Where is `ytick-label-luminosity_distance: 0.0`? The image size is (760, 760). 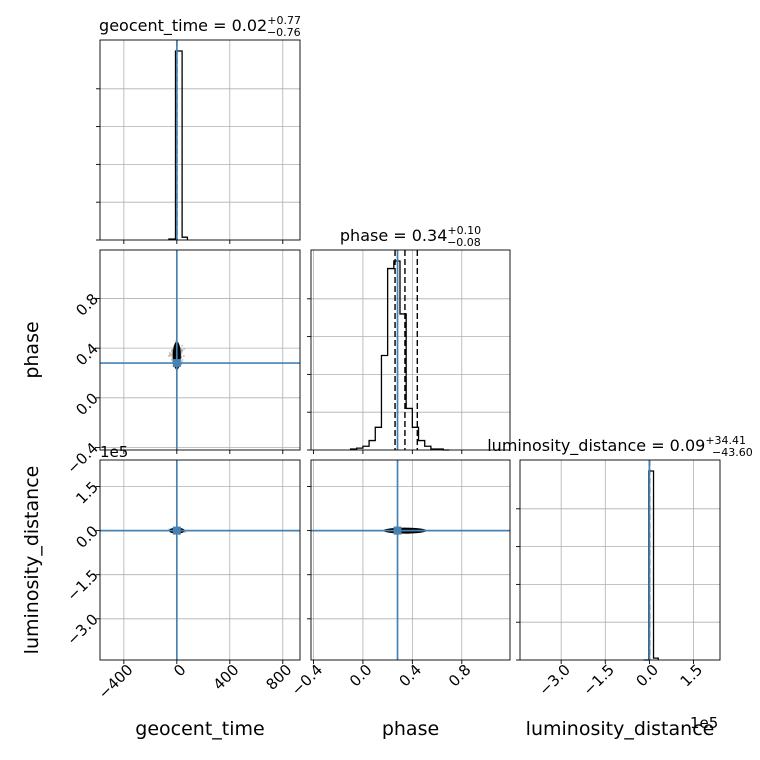 ytick-label-luminosity_distance: 0.0 is located at coordinates (87, 537).